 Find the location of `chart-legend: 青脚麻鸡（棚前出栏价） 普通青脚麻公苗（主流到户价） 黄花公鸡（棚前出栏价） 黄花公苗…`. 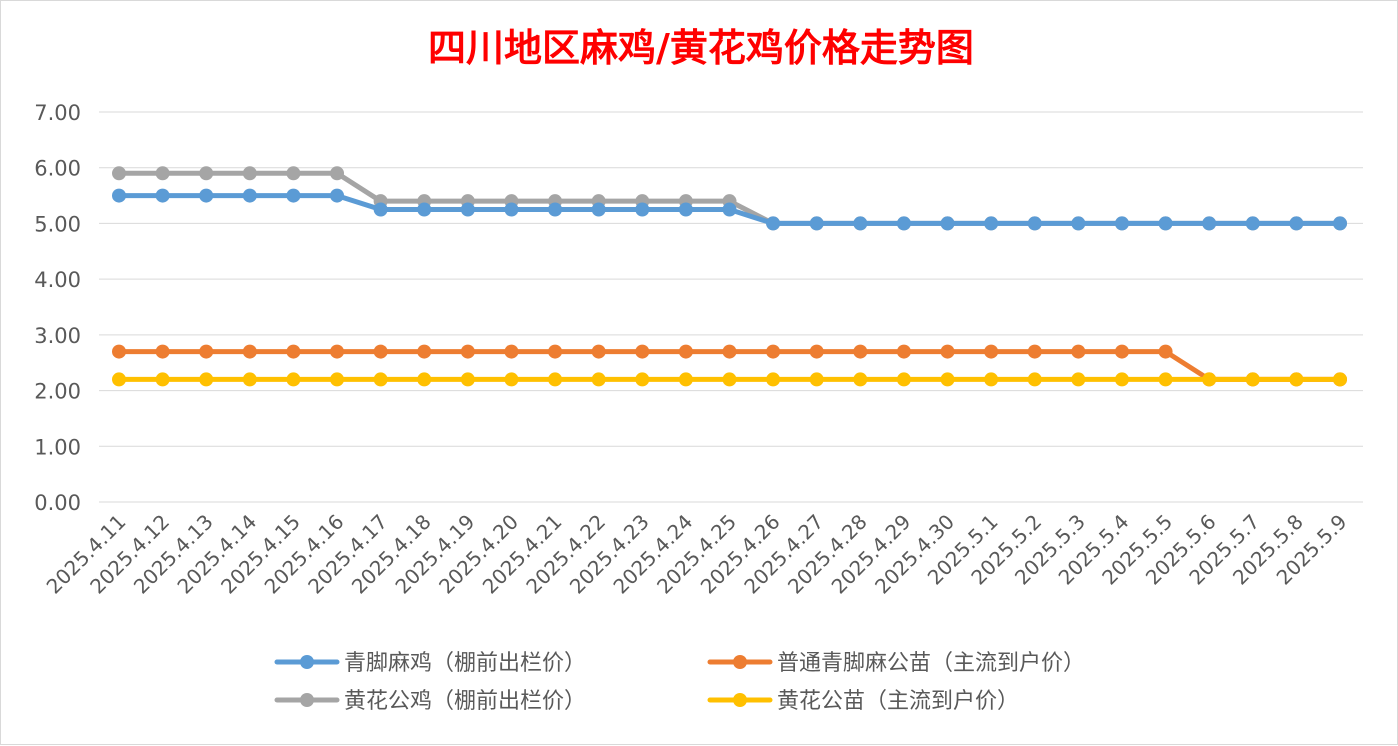

chart-legend: 青脚麻鸡（棚前出栏价） 普通青脚麻公苗（主流到户价） 黄花公鸡（棚前出栏价） 黄花公苗… is located at coordinates (679, 682).